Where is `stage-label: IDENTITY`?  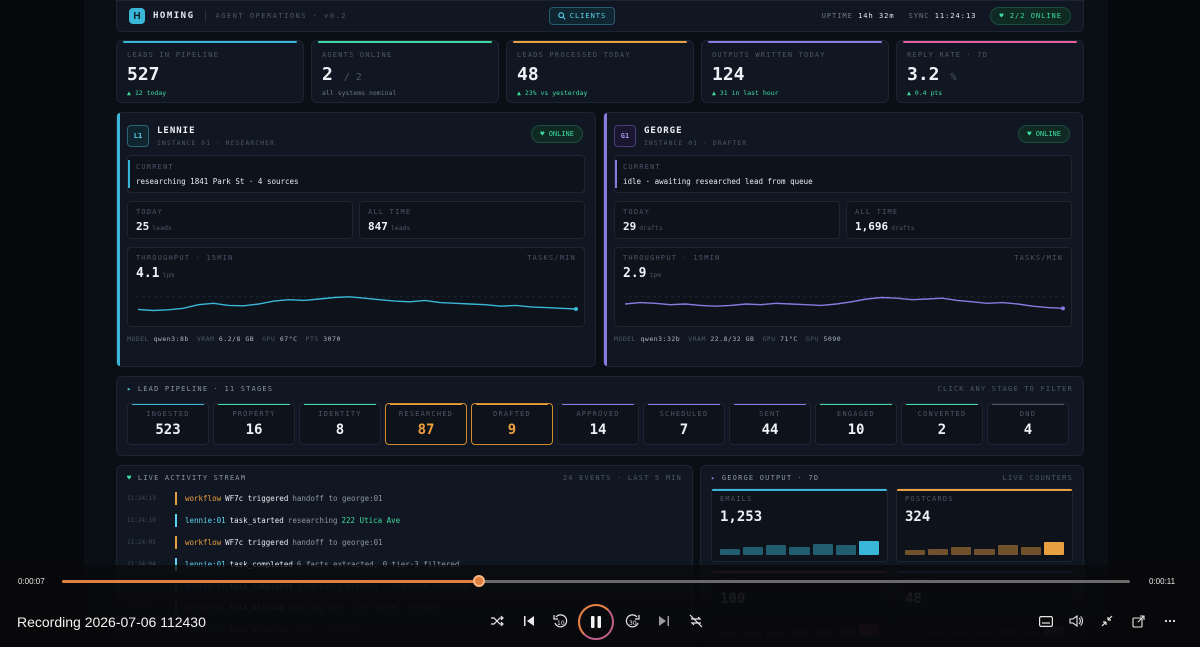
stage-label: IDENTITY is located at coordinates (340, 414).